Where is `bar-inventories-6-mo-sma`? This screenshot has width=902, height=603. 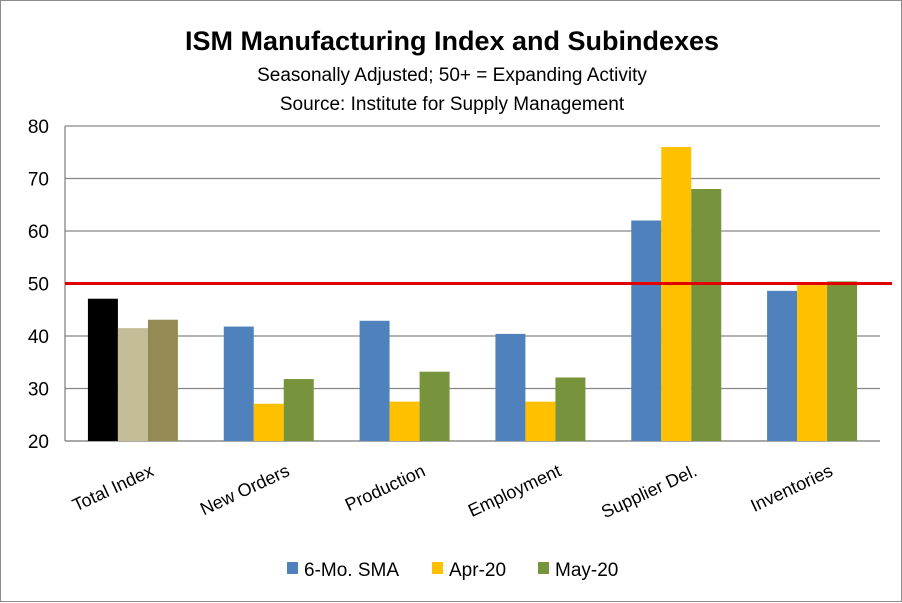 bar-inventories-6-mo-sma is located at coordinates (782, 365).